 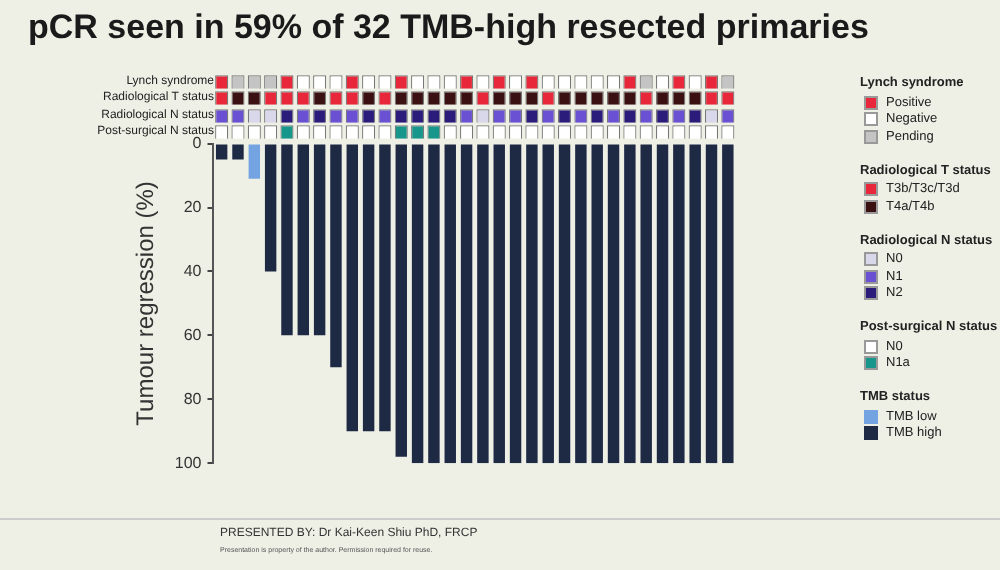 I want to click on y-tick-label: 60, so click(x=193, y=334).